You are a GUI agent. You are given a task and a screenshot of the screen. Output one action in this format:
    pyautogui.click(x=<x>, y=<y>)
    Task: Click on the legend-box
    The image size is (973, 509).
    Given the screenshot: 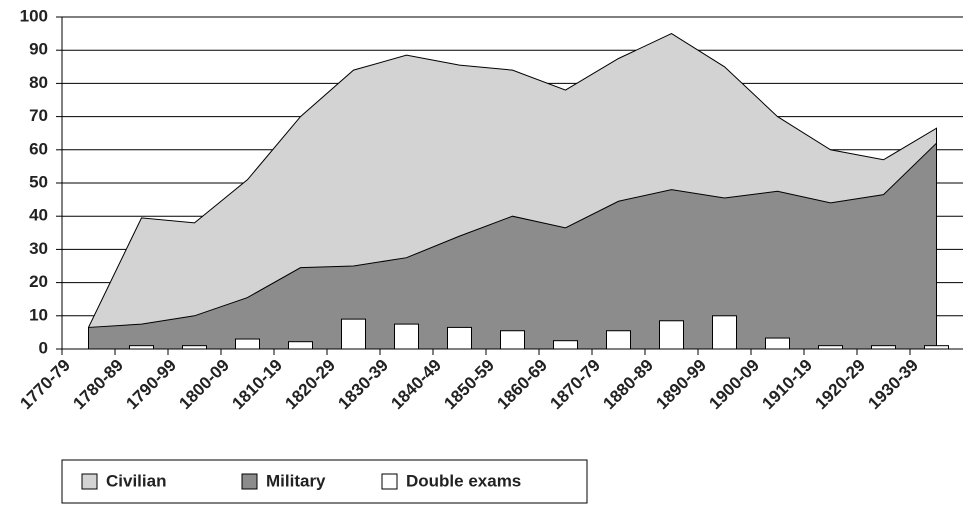 What is the action you would take?
    pyautogui.click(x=324, y=481)
    